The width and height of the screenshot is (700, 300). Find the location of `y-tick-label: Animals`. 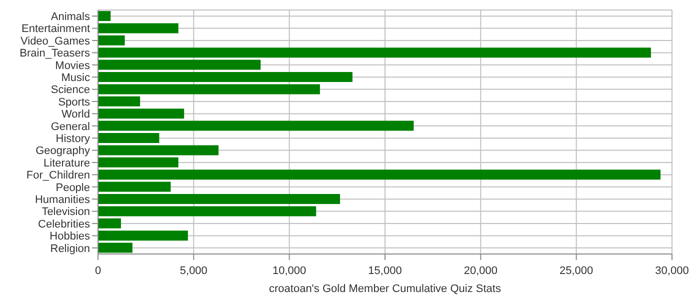

y-tick-label: Animals is located at coordinates (70, 17).